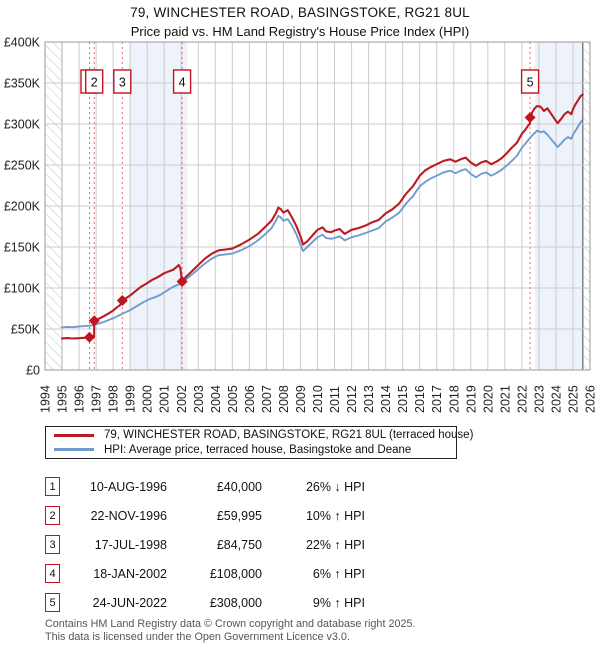 Image resolution: width=600 pixels, height=650 pixels. Describe the element at coordinates (52, 573) in the screenshot. I see `transaction-number-badge: 4` at that location.